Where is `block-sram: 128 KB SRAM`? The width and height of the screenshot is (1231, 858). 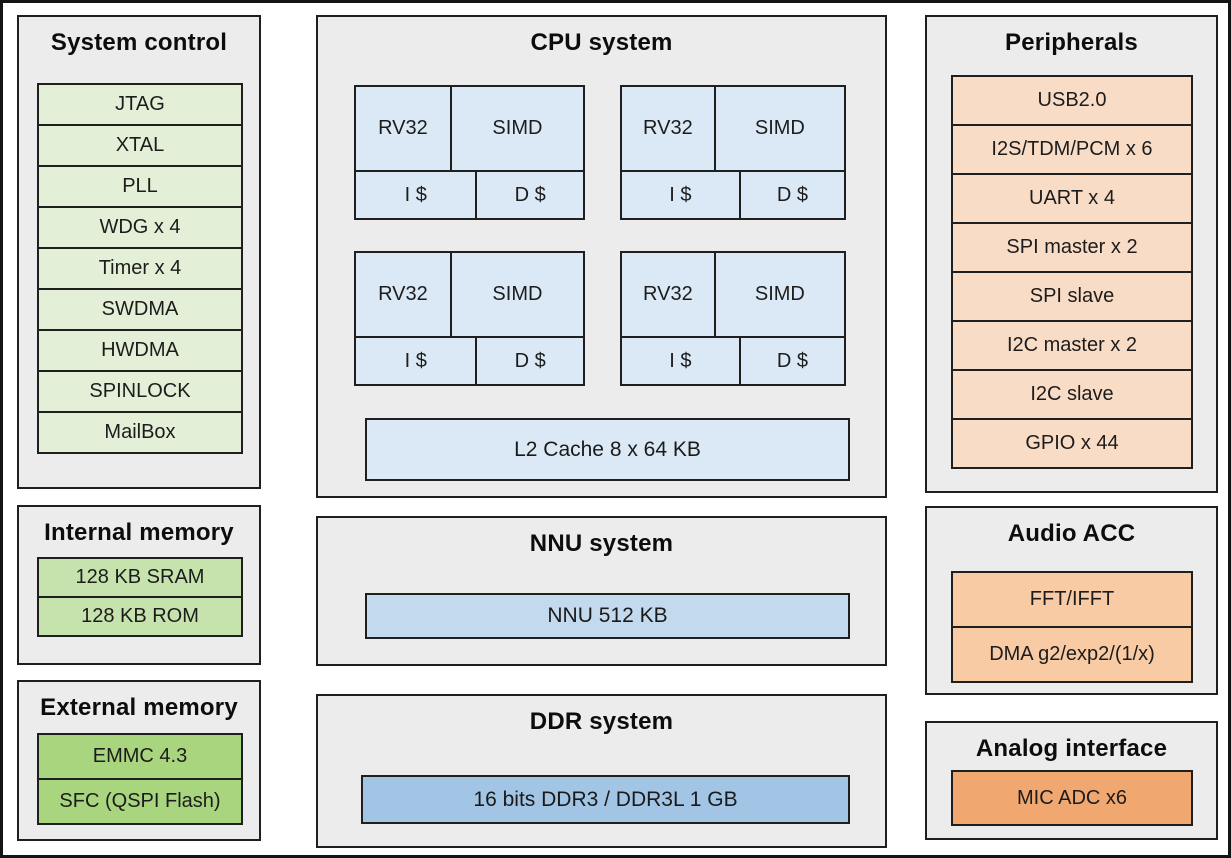 block-sram: 128 KB SRAM is located at coordinates (140, 577).